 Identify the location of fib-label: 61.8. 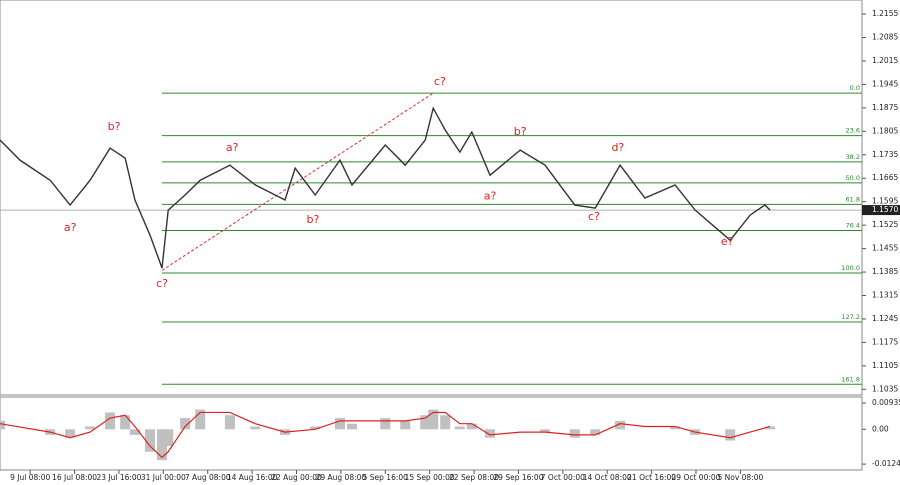
(853, 199).